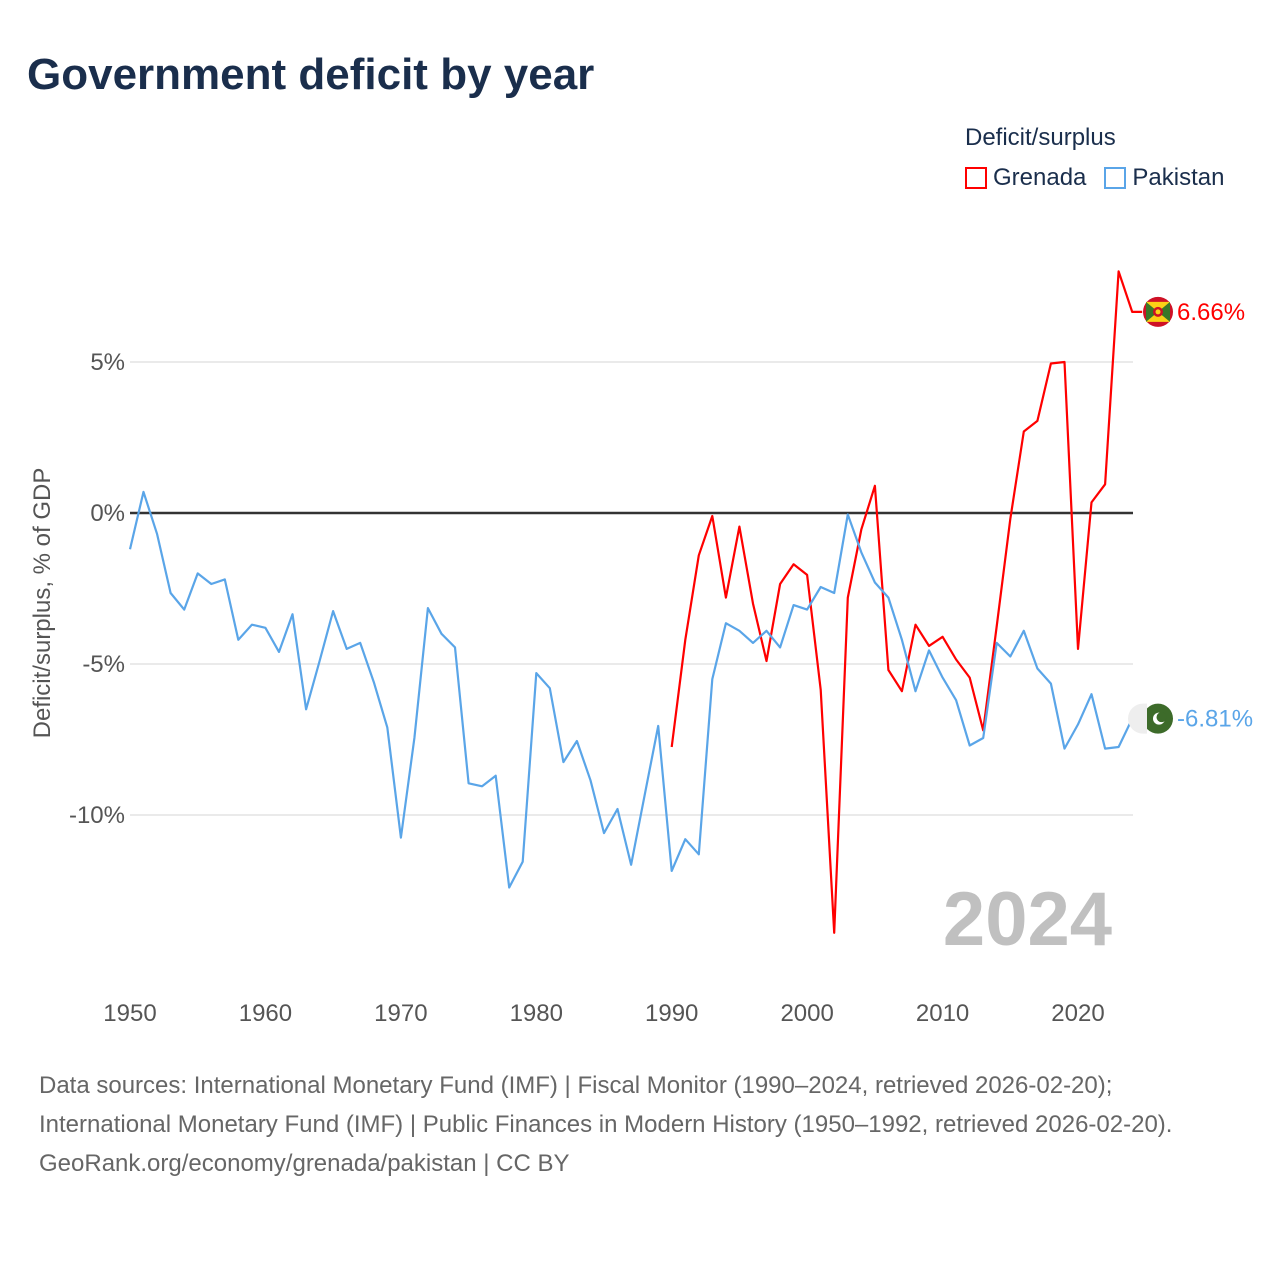 The width and height of the screenshot is (1280, 1280). Describe the element at coordinates (1215, 719) in the screenshot. I see `end-value-label-pakistan: -6.81%` at that location.